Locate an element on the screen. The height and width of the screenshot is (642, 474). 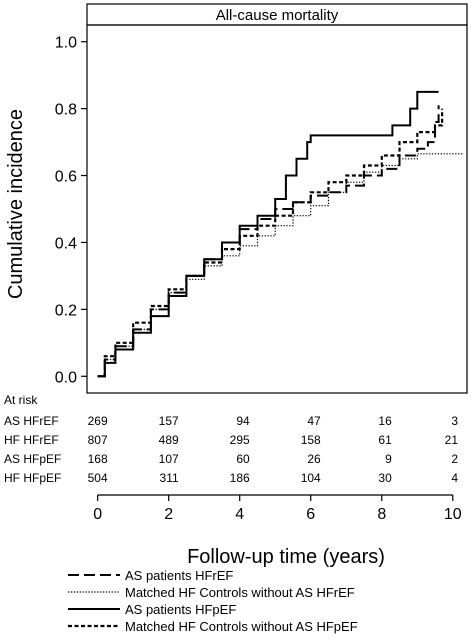
x-tick-label: 6 is located at coordinates (310, 514).